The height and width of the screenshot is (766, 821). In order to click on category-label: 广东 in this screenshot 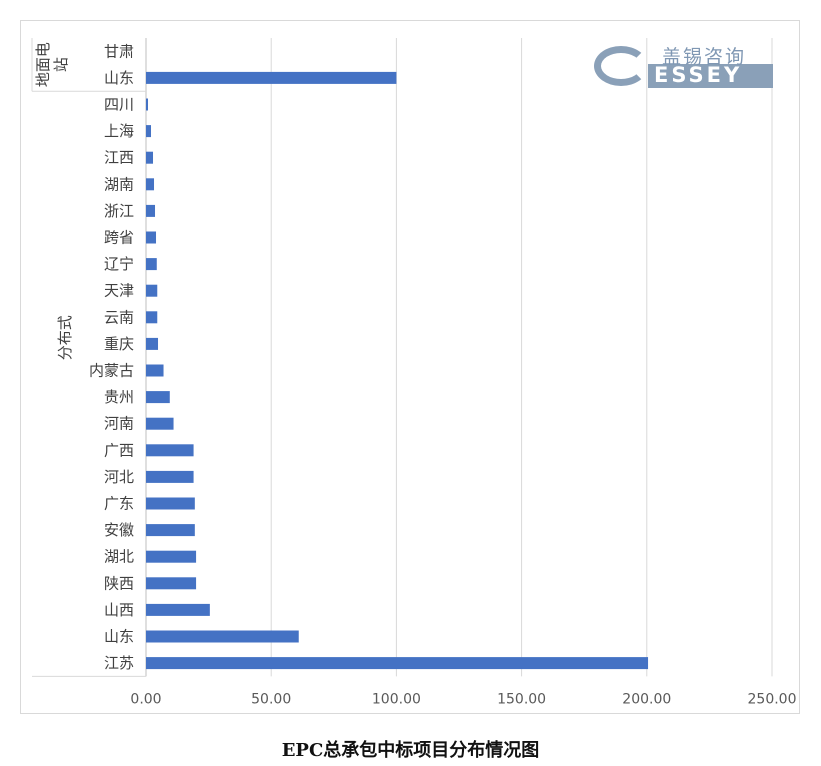, I will do `click(119, 504)`.